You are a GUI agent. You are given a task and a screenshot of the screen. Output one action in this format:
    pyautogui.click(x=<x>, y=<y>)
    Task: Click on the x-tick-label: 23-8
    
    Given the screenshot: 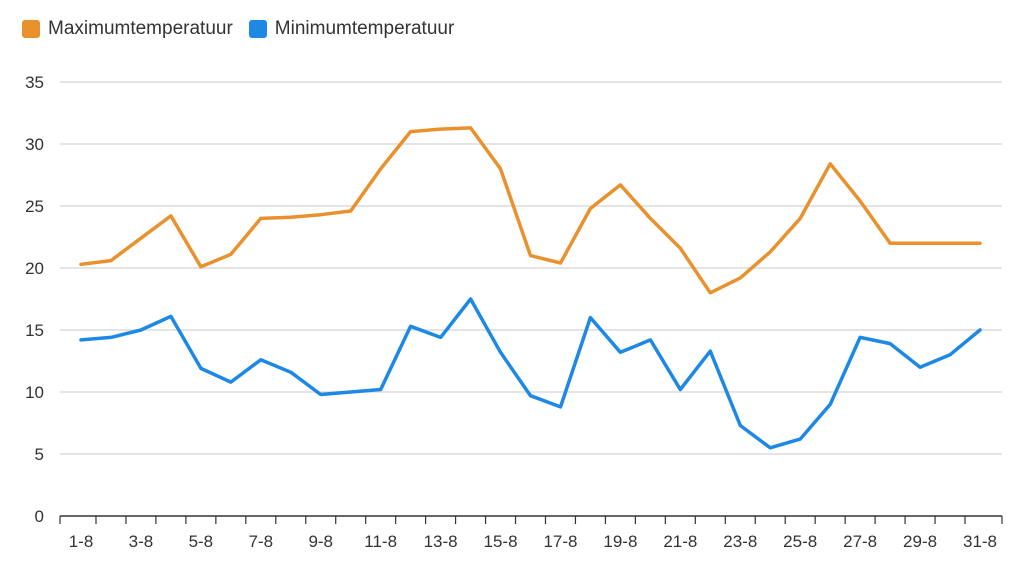 What is the action you would take?
    pyautogui.click(x=740, y=541)
    